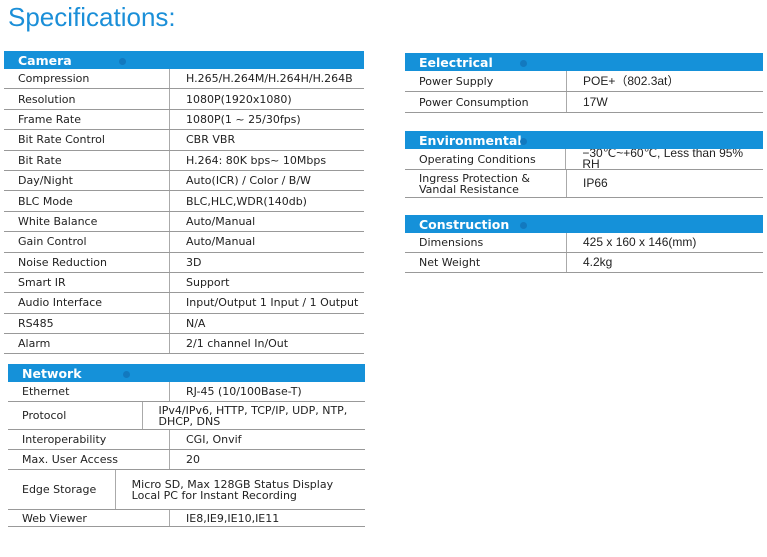 The image size is (767, 557). I want to click on spec-label: Resolution, so click(87, 99).